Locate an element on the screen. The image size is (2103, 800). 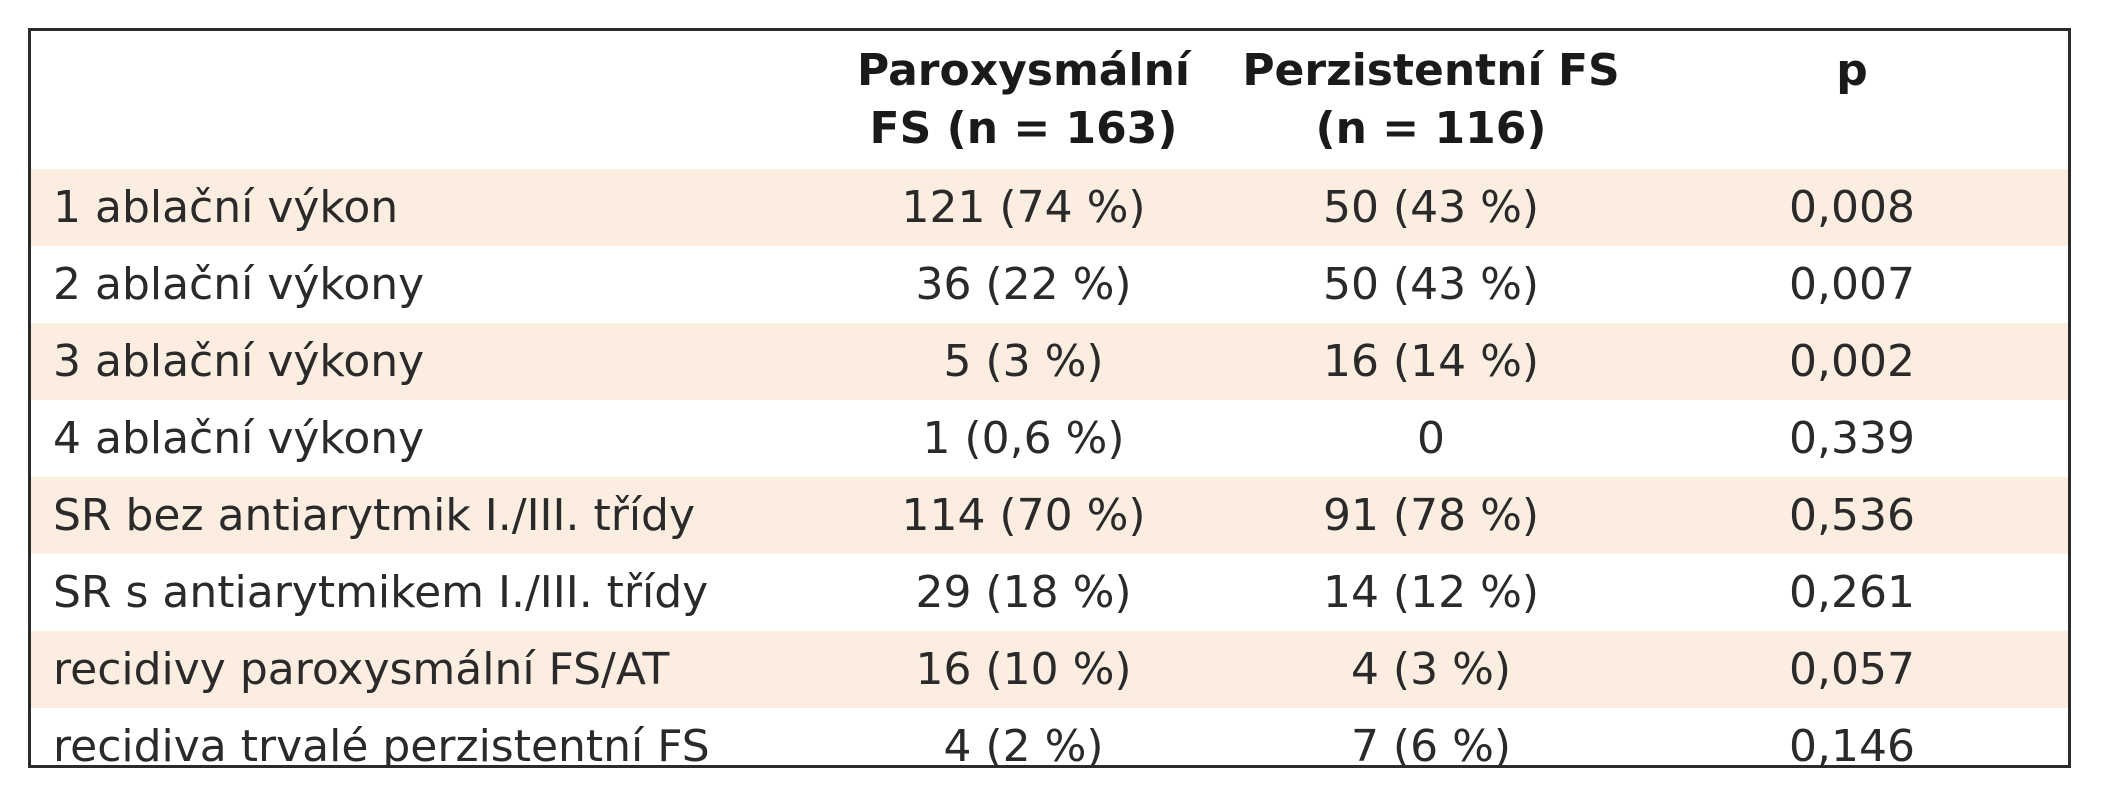
cell-perzistentni: 16 (14 %) is located at coordinates (1431, 361).